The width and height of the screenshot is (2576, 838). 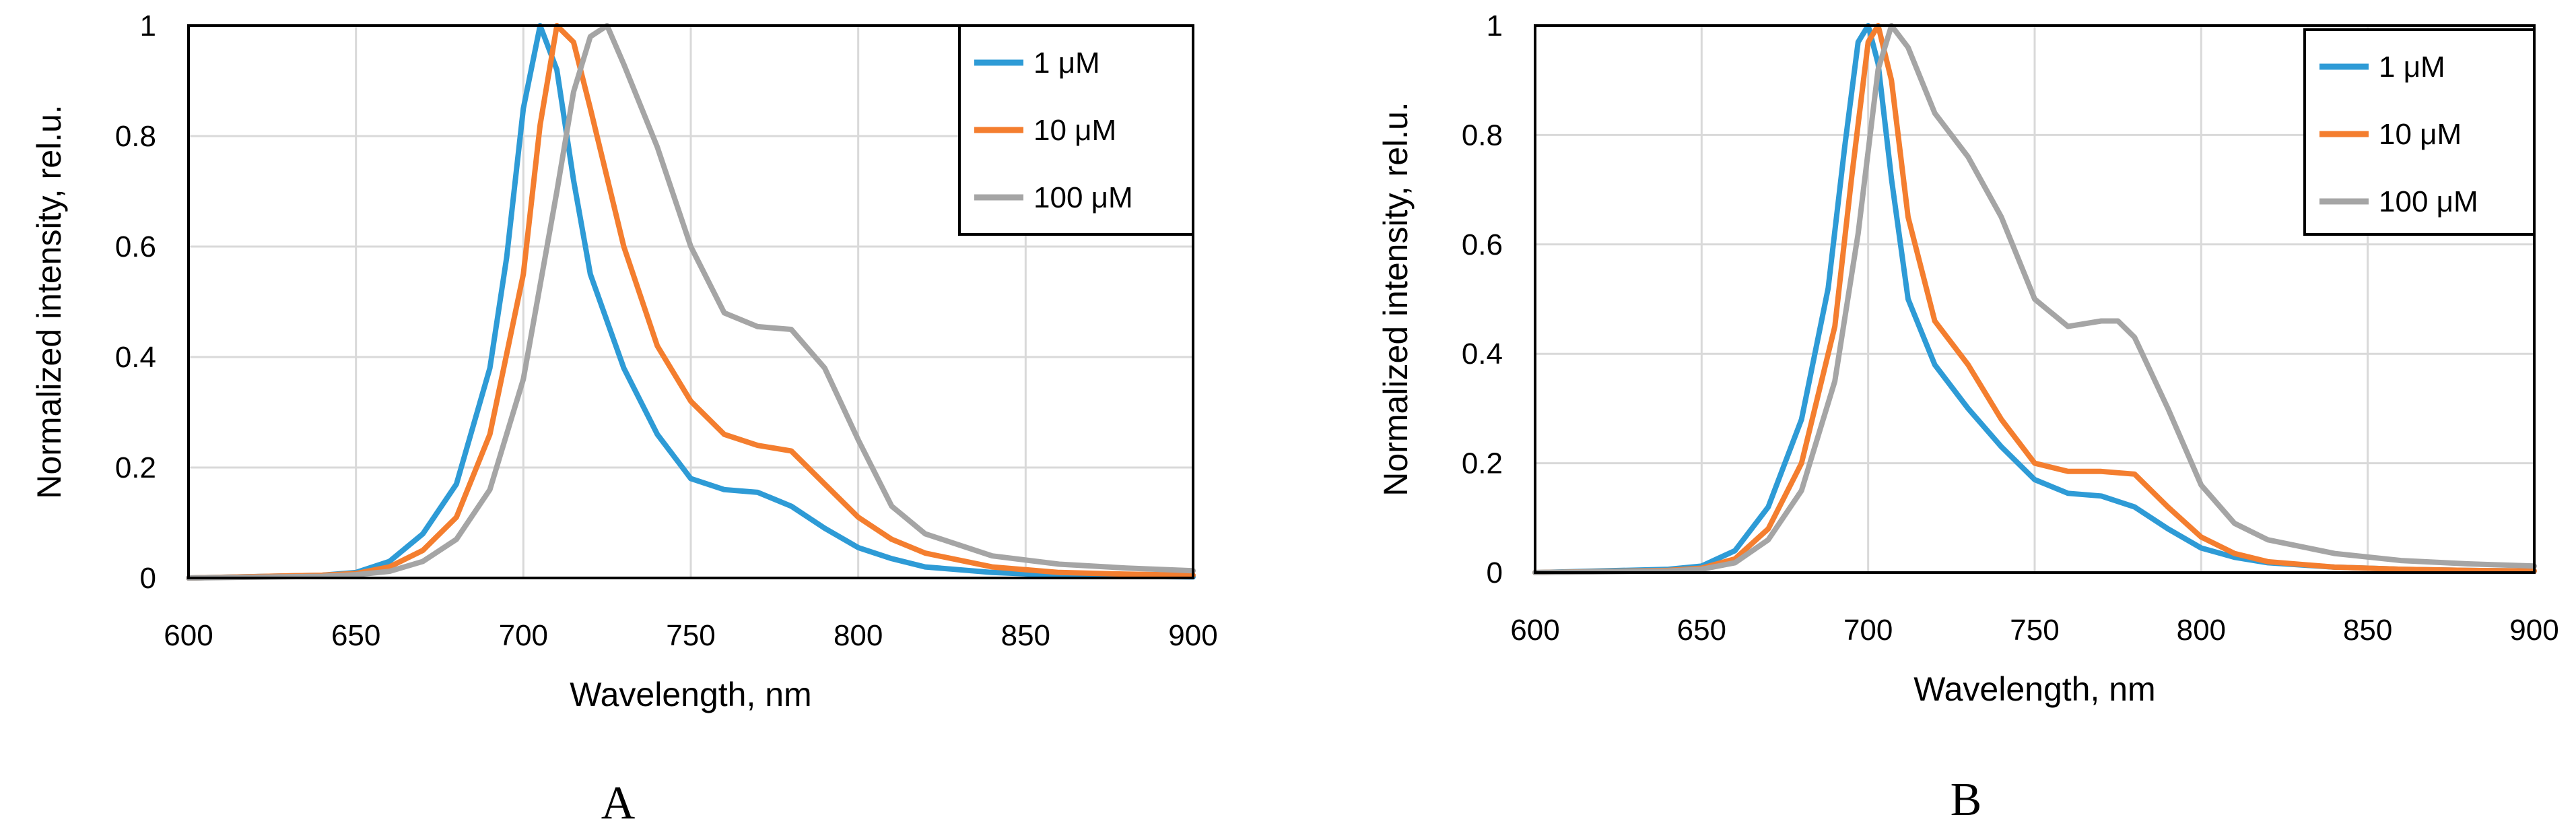 I want to click on panel-label: A, so click(x=618, y=803).